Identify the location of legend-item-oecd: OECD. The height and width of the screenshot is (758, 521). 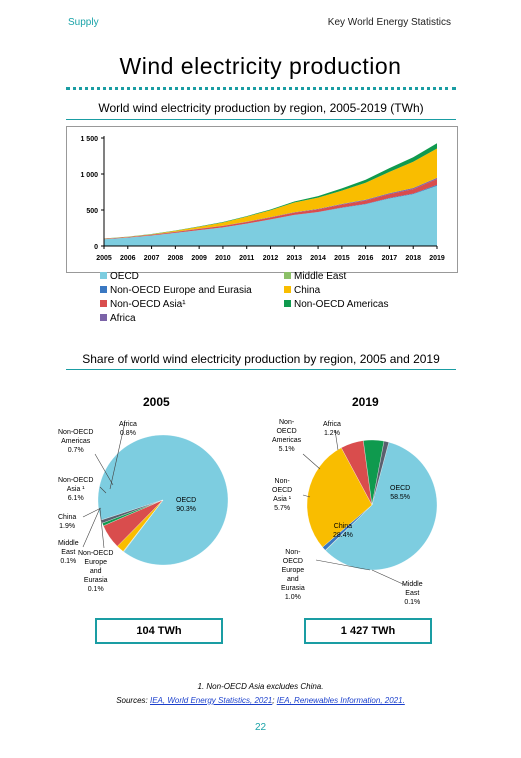
(119, 276).